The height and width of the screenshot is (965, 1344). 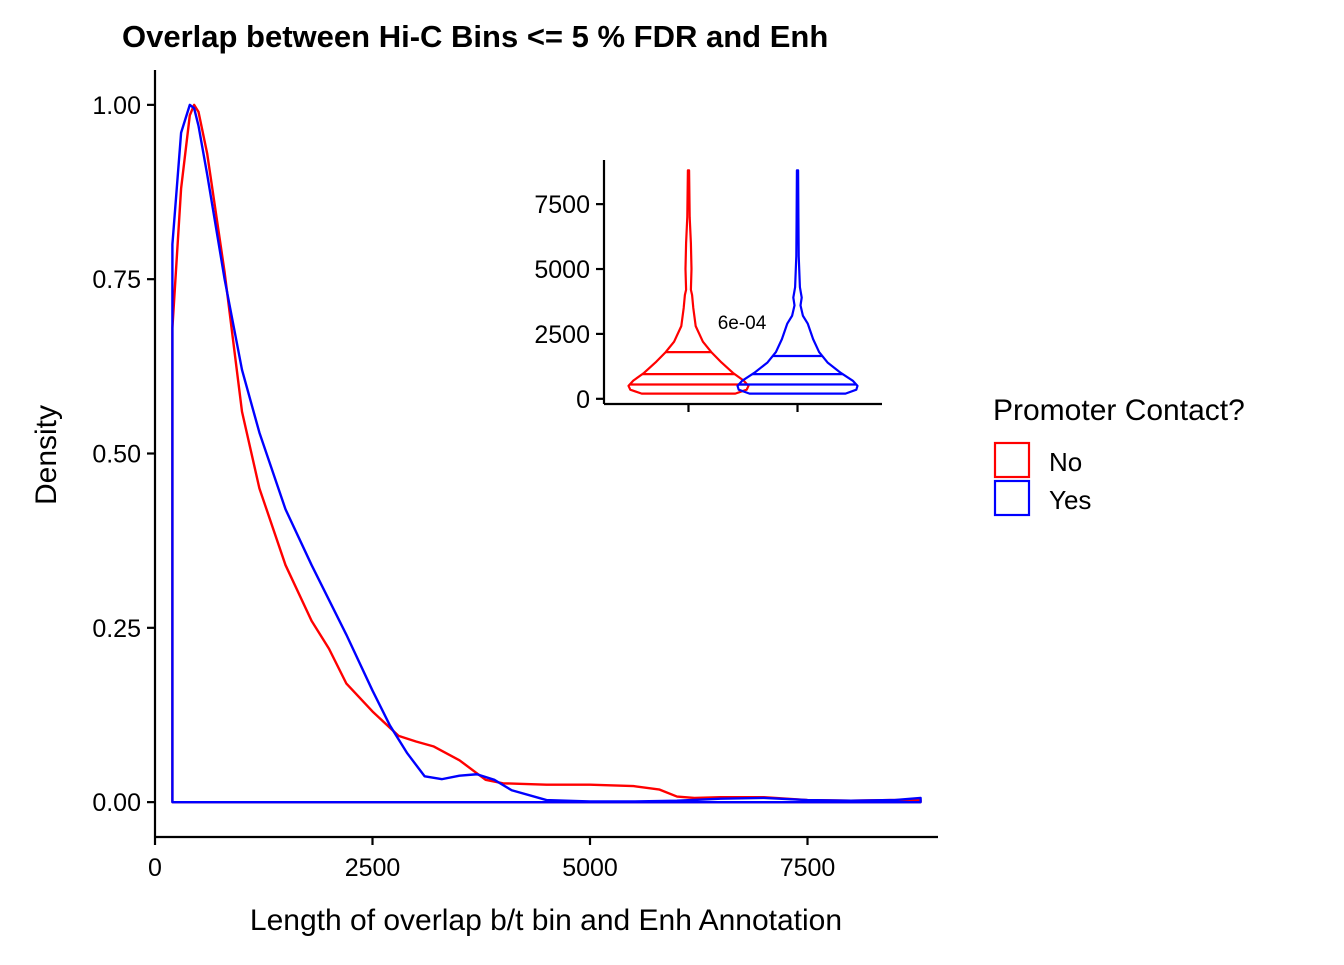 What do you see at coordinates (1119, 455) in the screenshot?
I see `legend: Promoter Contact? No Yes` at bounding box center [1119, 455].